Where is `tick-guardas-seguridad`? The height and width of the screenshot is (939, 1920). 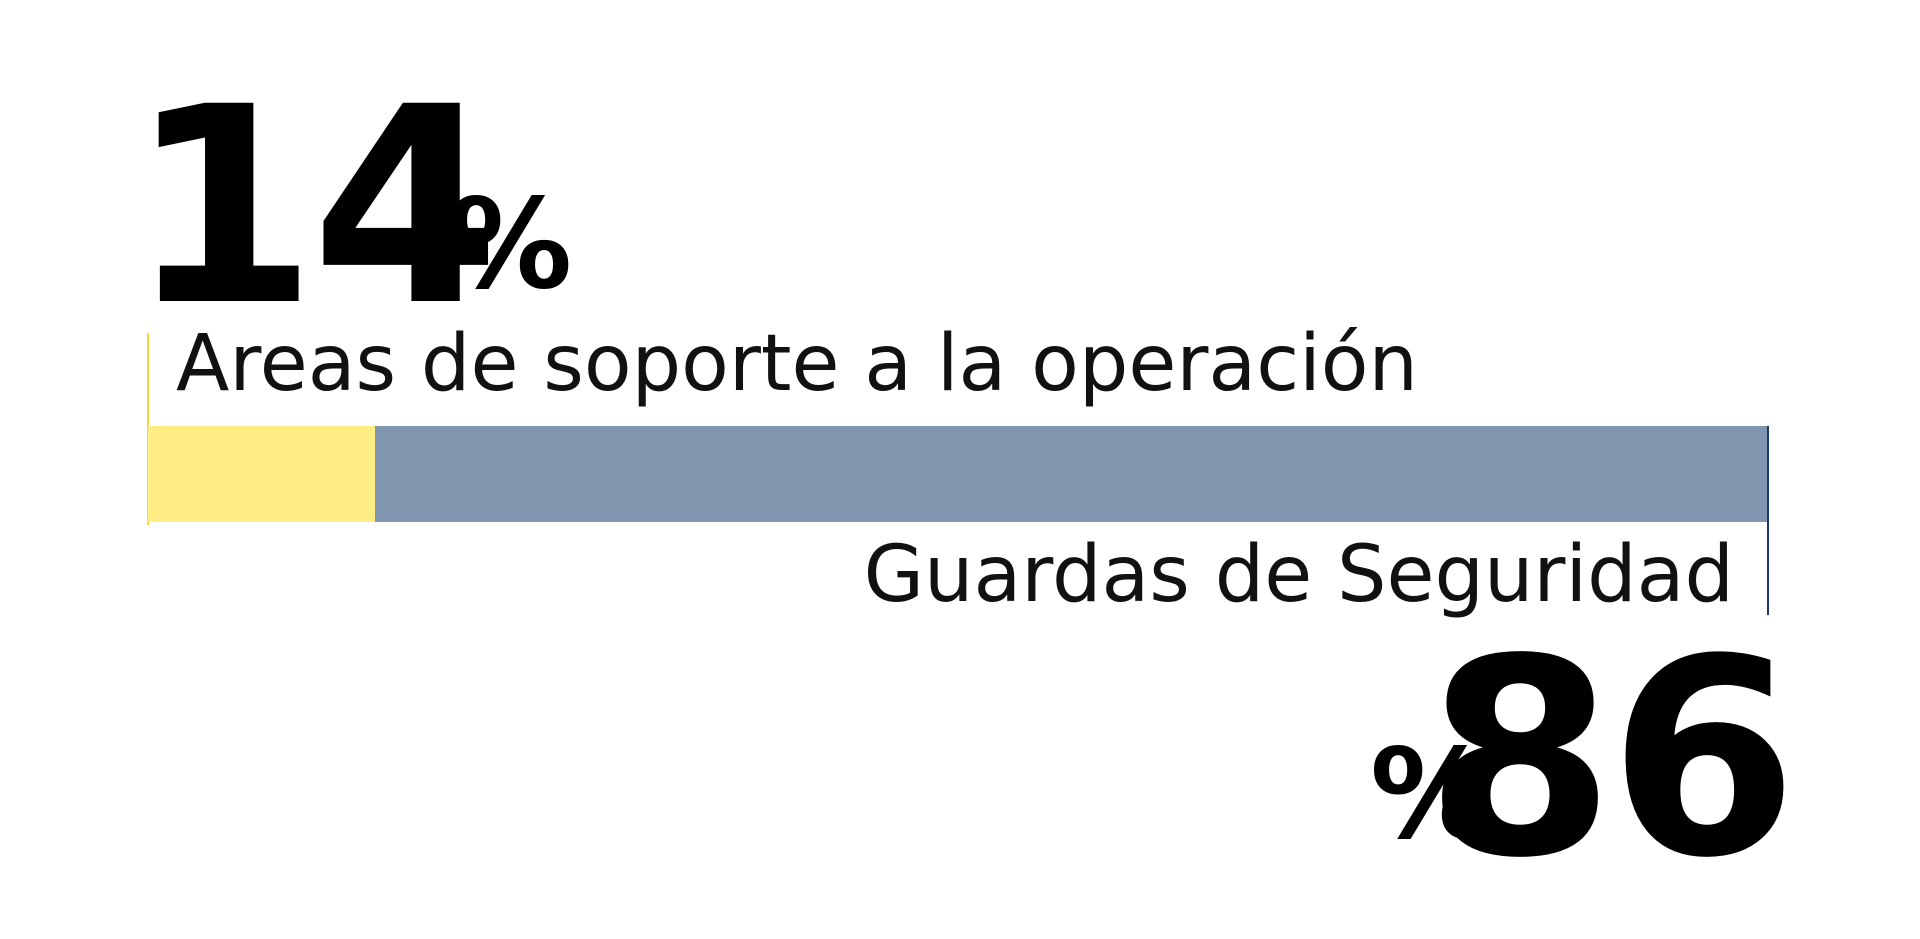
tick-guardas-seguridad is located at coordinates (1768, 520).